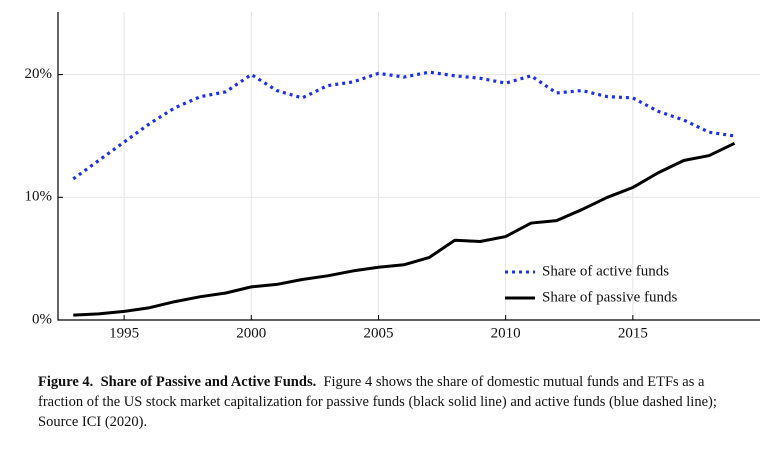  I want to click on x-tick-label: 2005, so click(378, 333).